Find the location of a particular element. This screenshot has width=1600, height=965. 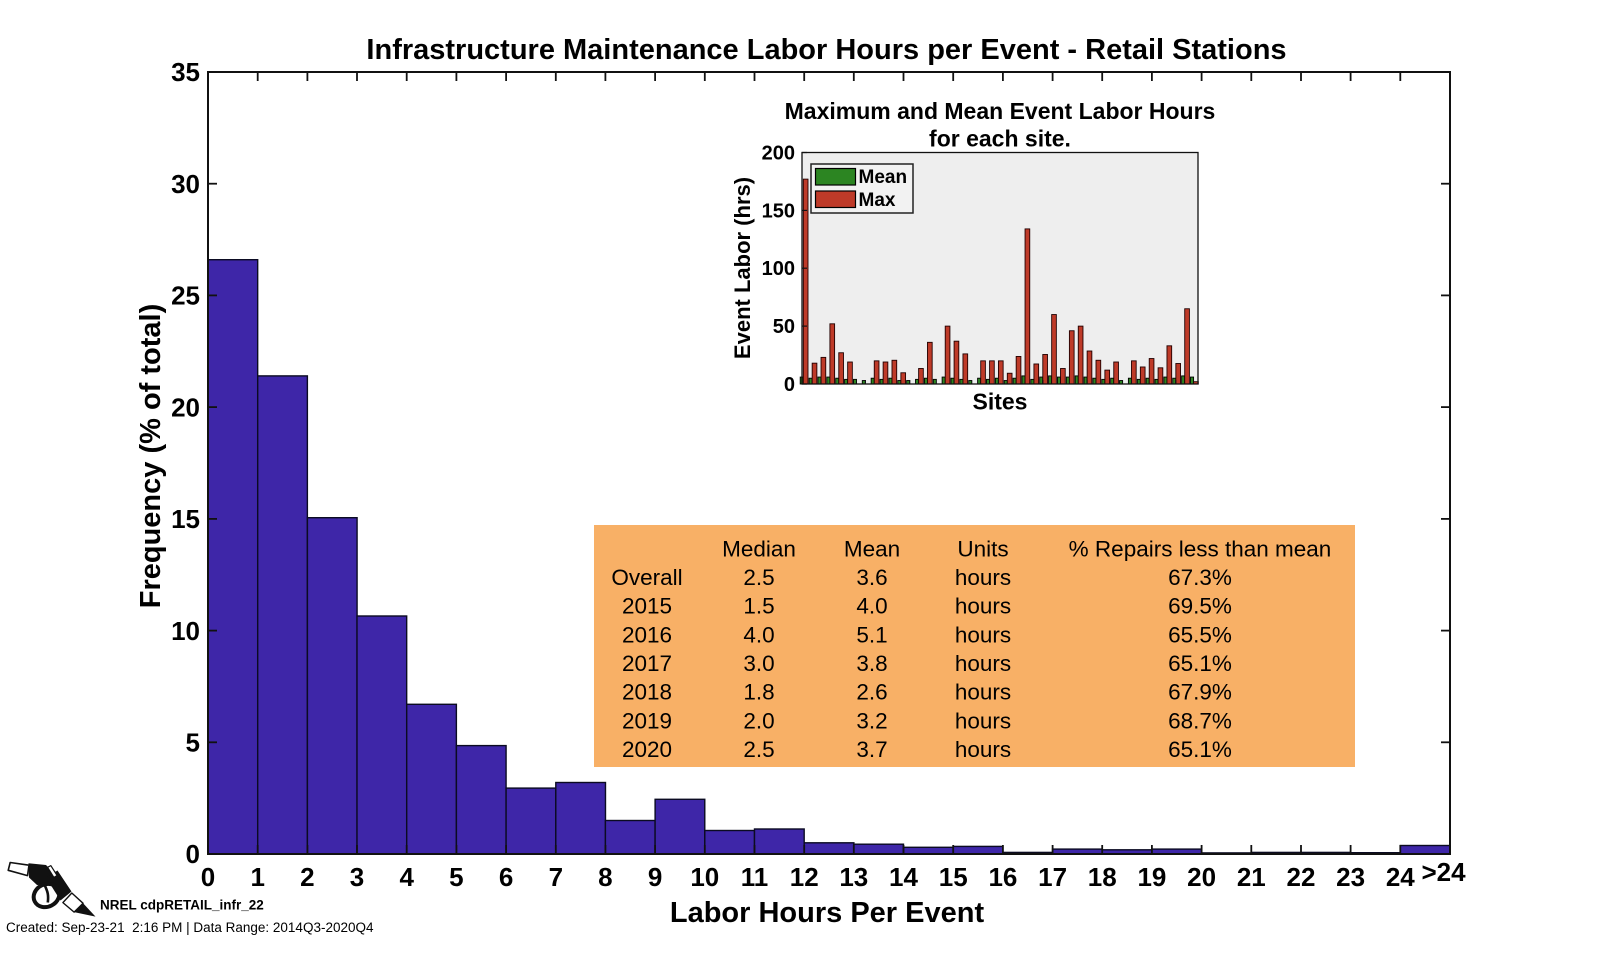

svg-text: 65.5% is located at coordinates (1200, 634).